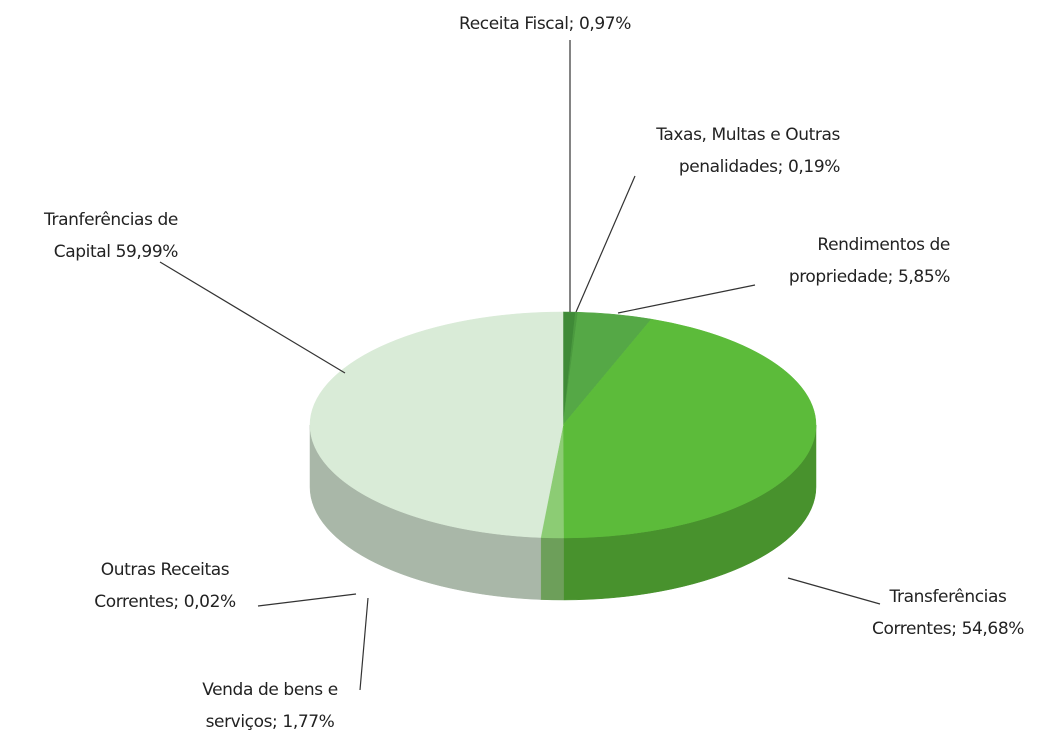  I want to click on category-label: Venda de bens e serviços;, so click(270, 706).